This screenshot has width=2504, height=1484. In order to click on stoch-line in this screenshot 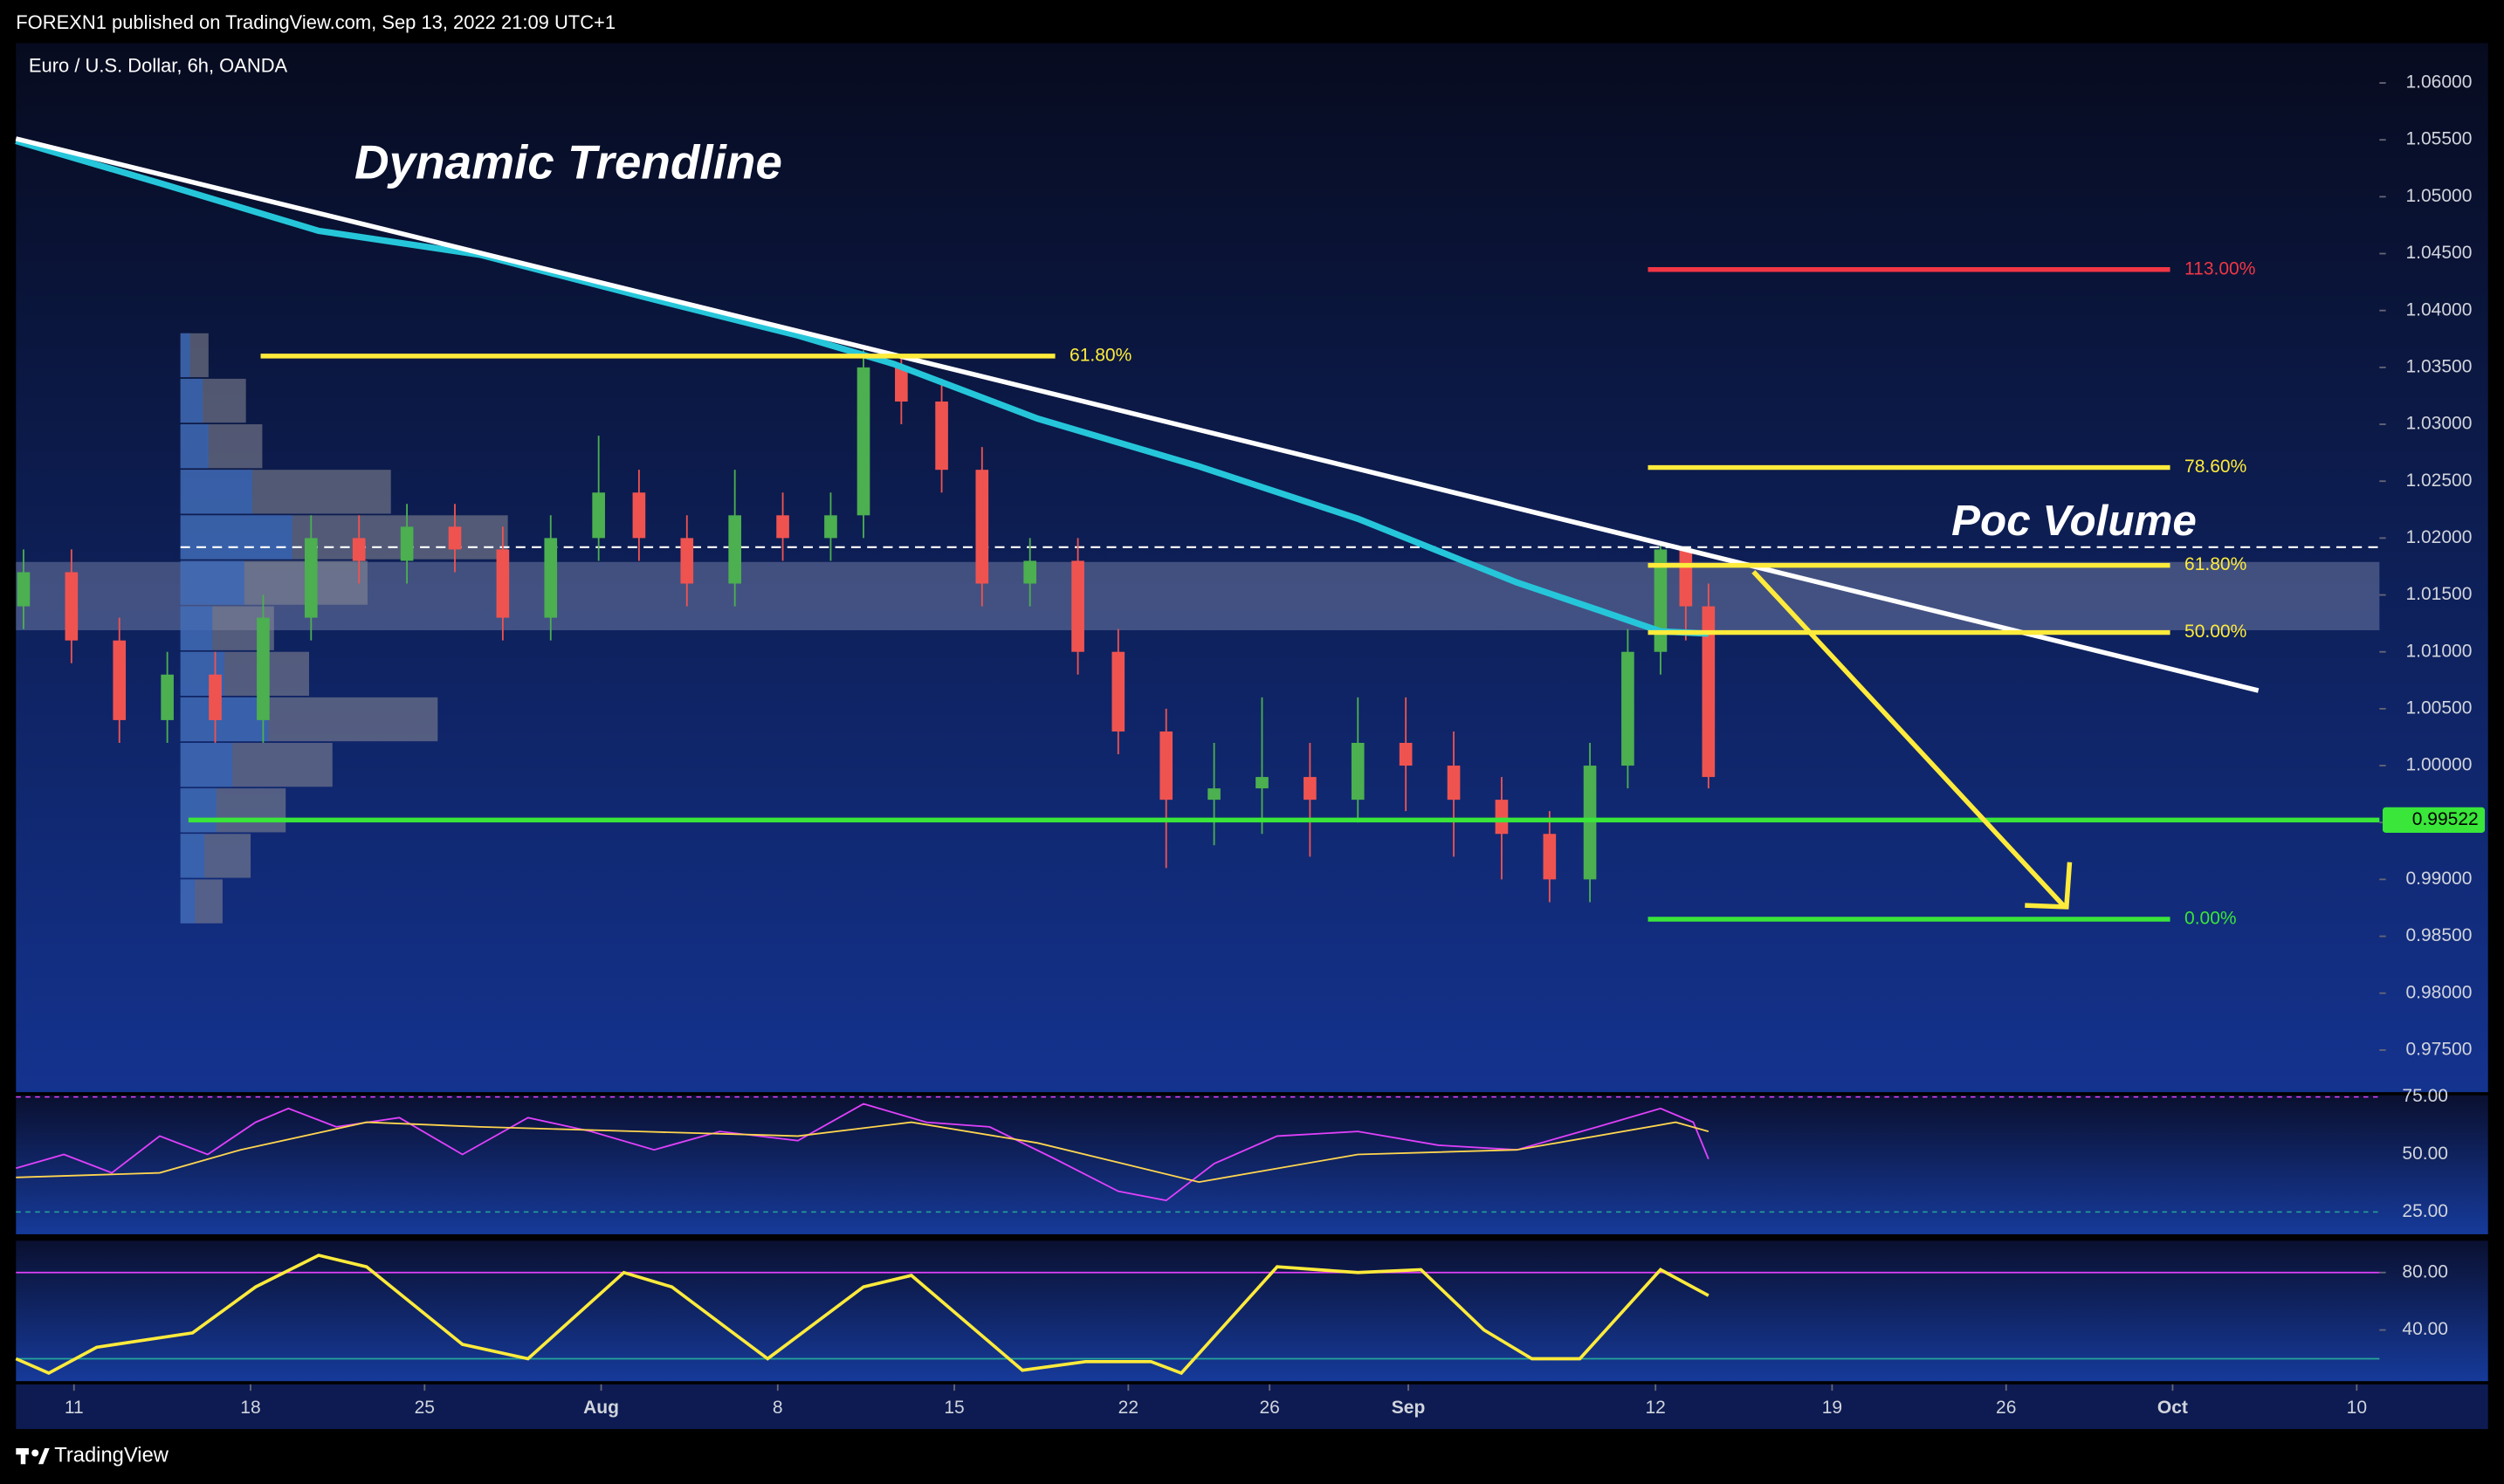, I will do `click(862, 1315)`.